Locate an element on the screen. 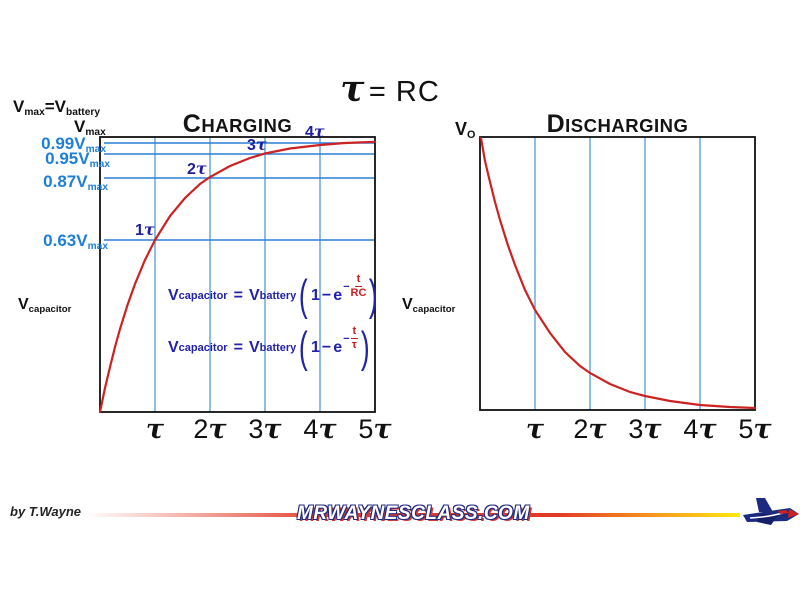 The image size is (800, 600). charging-title: CHARGING is located at coordinates (237, 124).